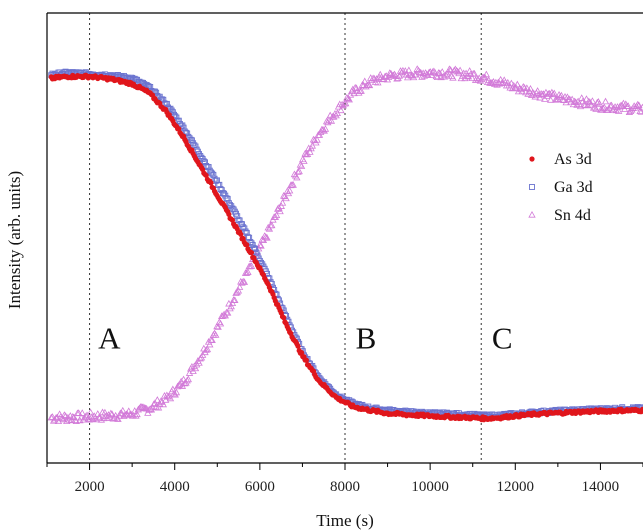  I want to click on x-tick-label: 8000, so click(345, 487).